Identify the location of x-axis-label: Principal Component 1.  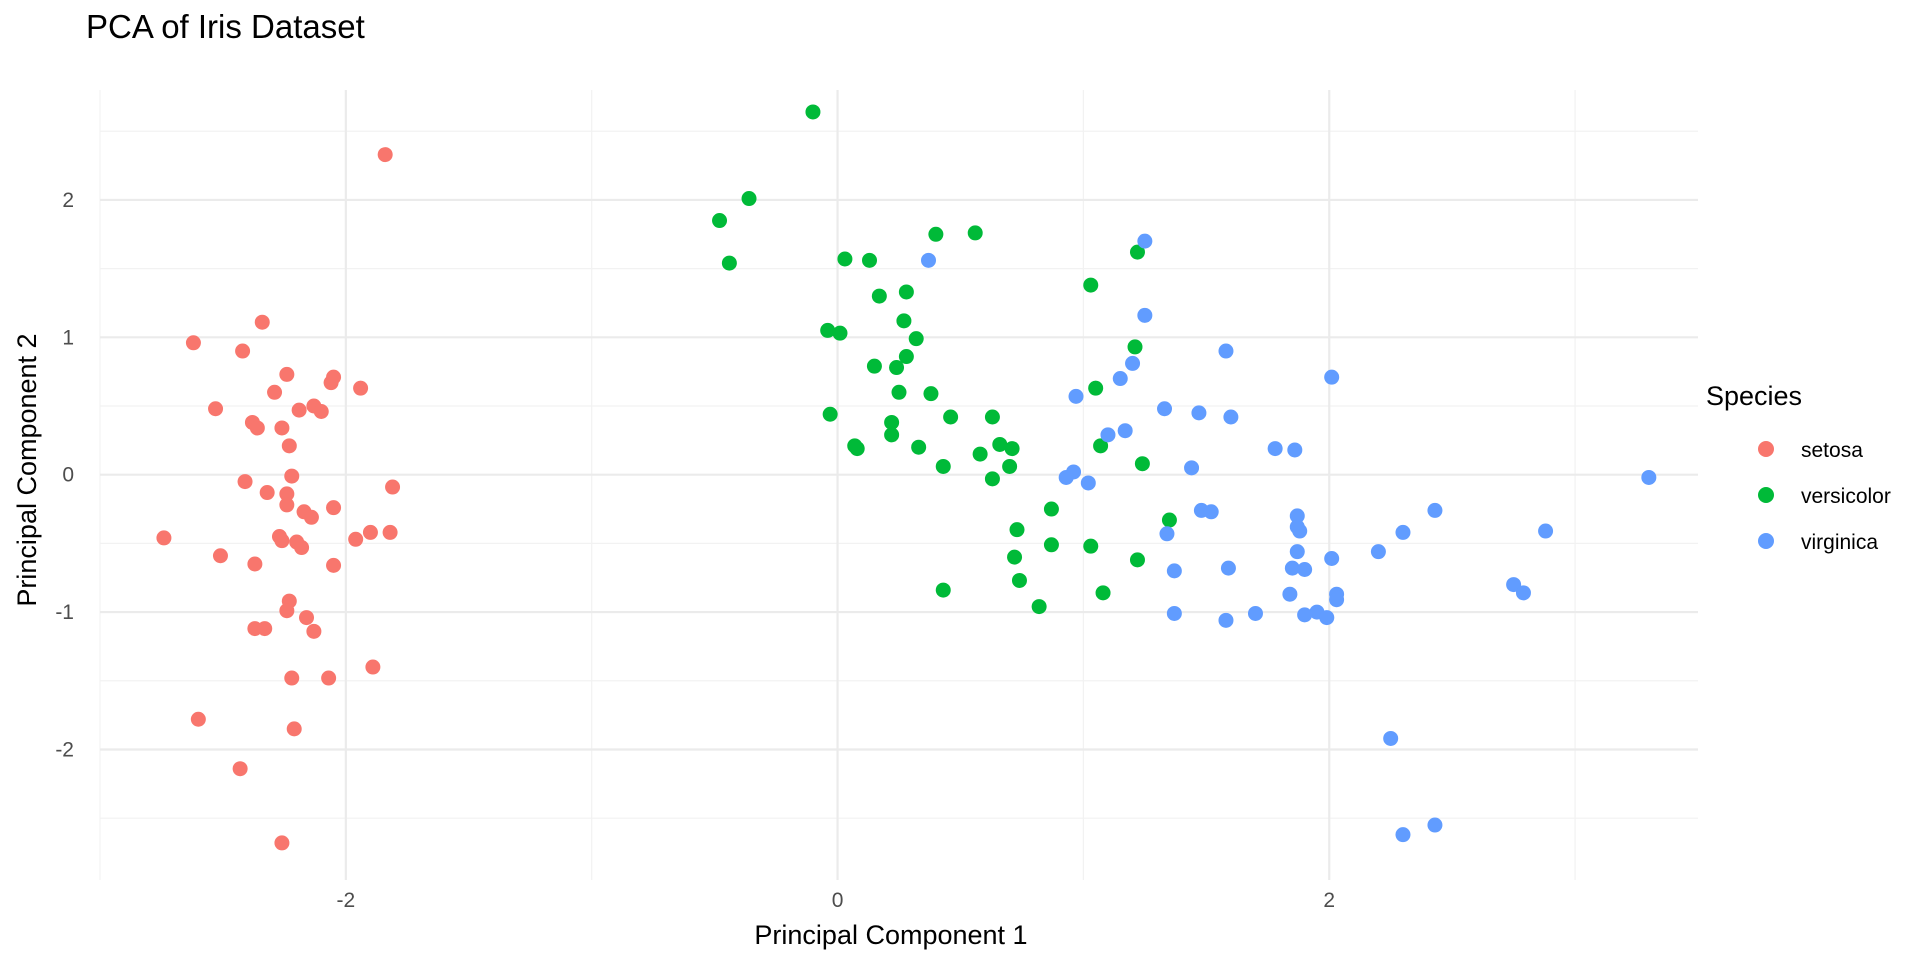
(890, 935).